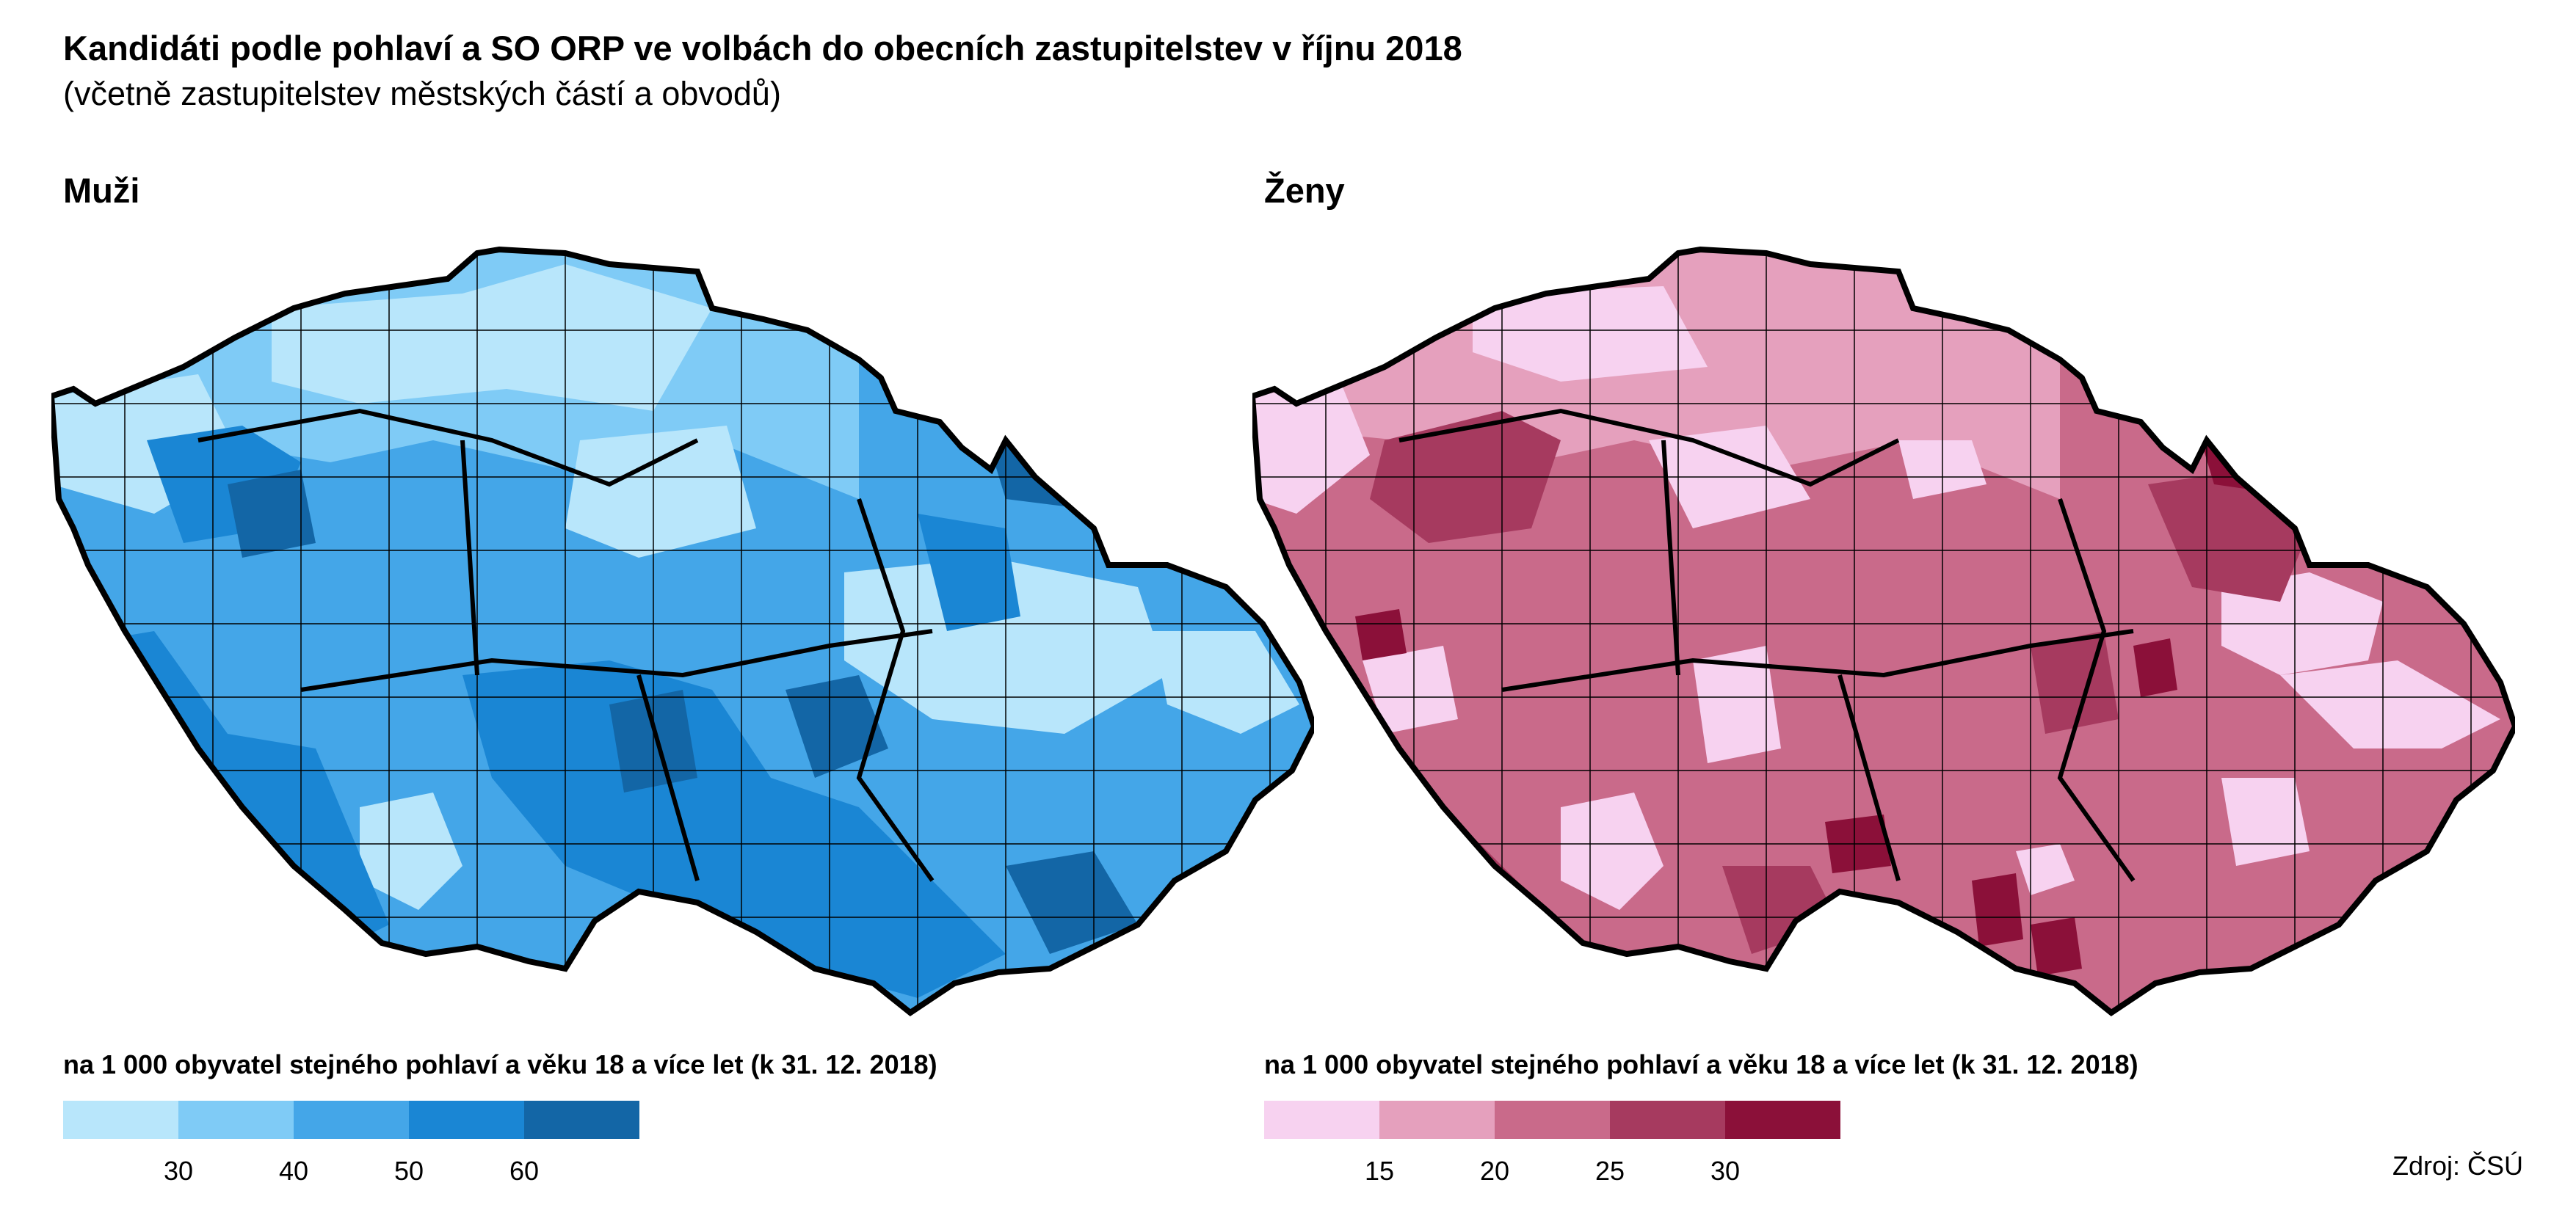  Describe the element at coordinates (525, 1171) in the screenshot. I see `men-legend-tick: 60` at that location.